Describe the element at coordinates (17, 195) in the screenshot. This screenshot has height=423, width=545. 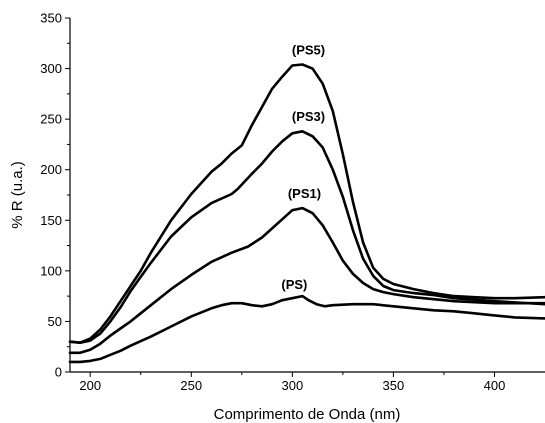
I see `y-axis-title: % R (u.a.)` at that location.